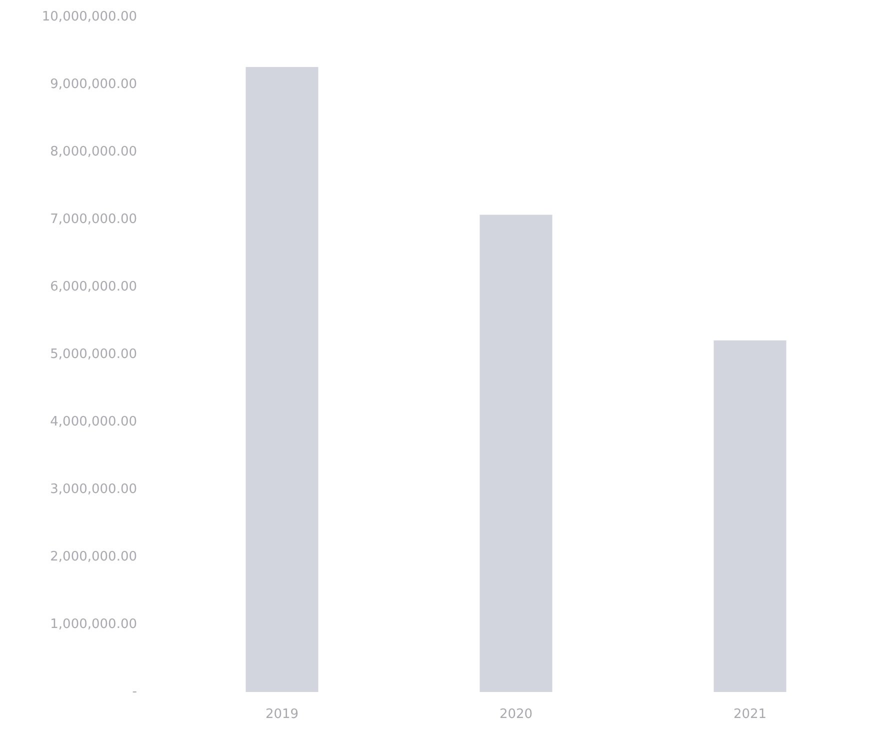 The image size is (877, 737). What do you see at coordinates (93, 489) in the screenshot?
I see `y-tick-label: 3,000,000.00` at bounding box center [93, 489].